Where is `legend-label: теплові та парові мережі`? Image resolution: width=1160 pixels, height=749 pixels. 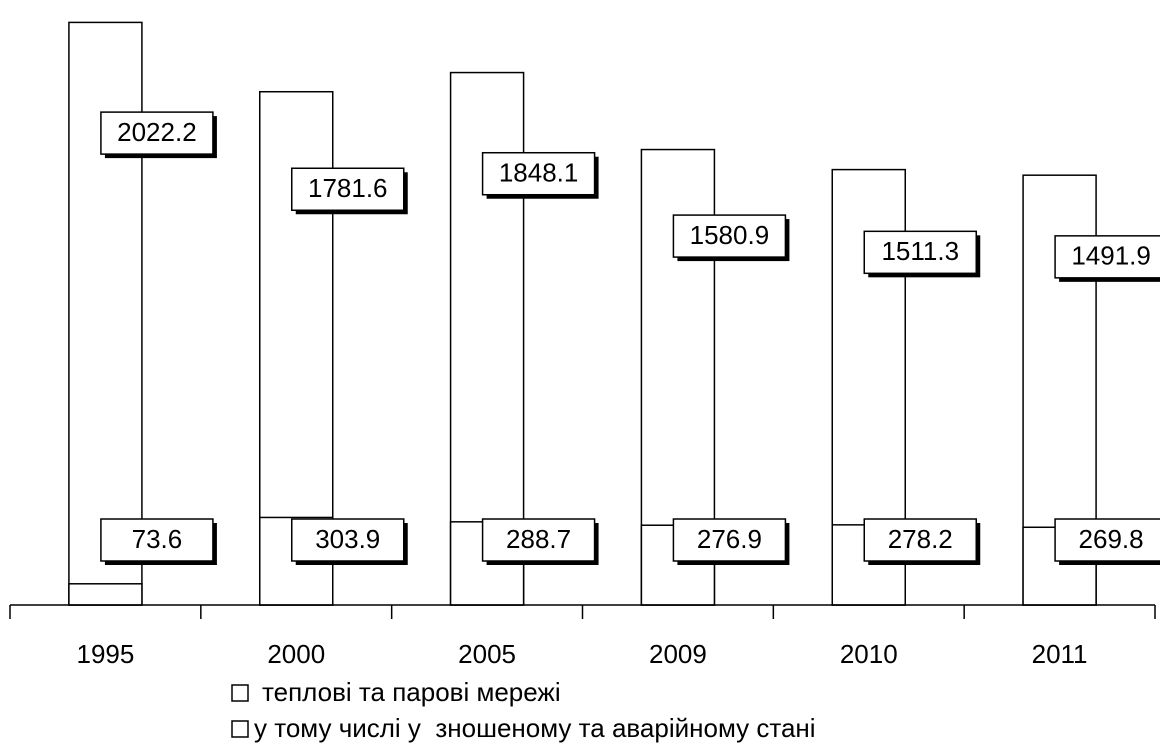 legend-label: теплові та парові мережі is located at coordinates (411, 692).